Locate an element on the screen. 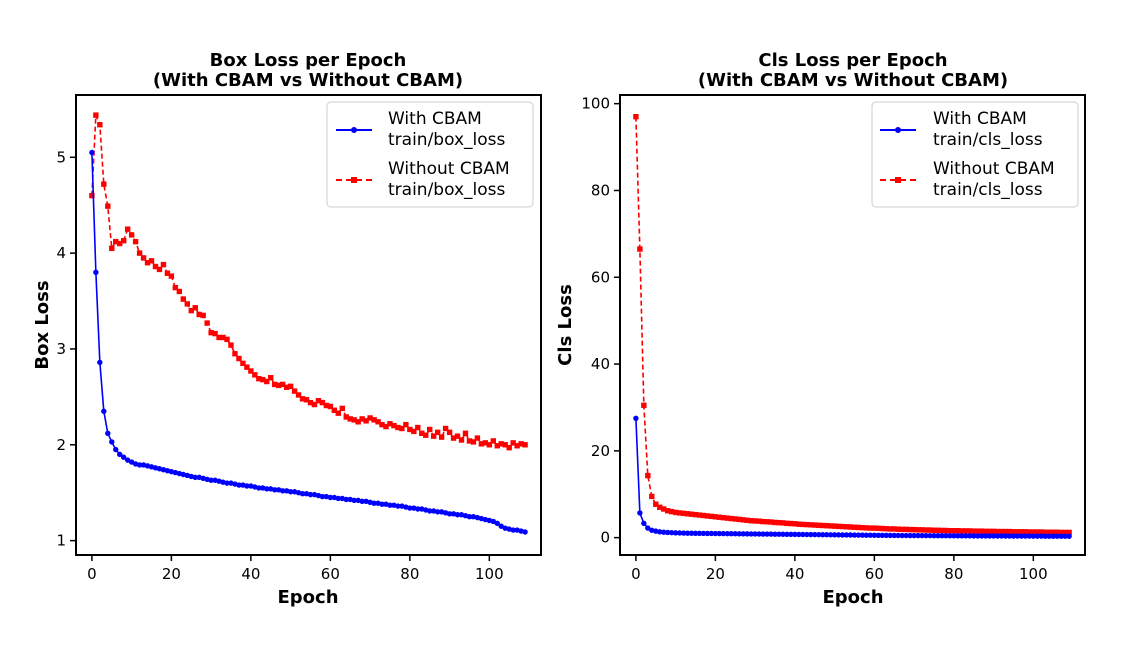 The image size is (1148, 646). cls-loss-legend-without-cbam-marker is located at coordinates (898, 180).